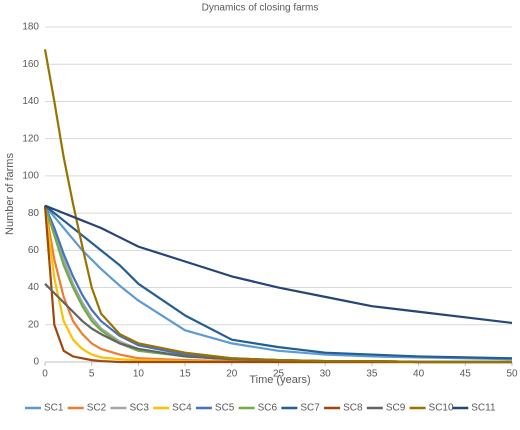 The height and width of the screenshot is (430, 520). Describe the element at coordinates (186, 374) in the screenshot. I see `x-tick-label: 15` at that location.